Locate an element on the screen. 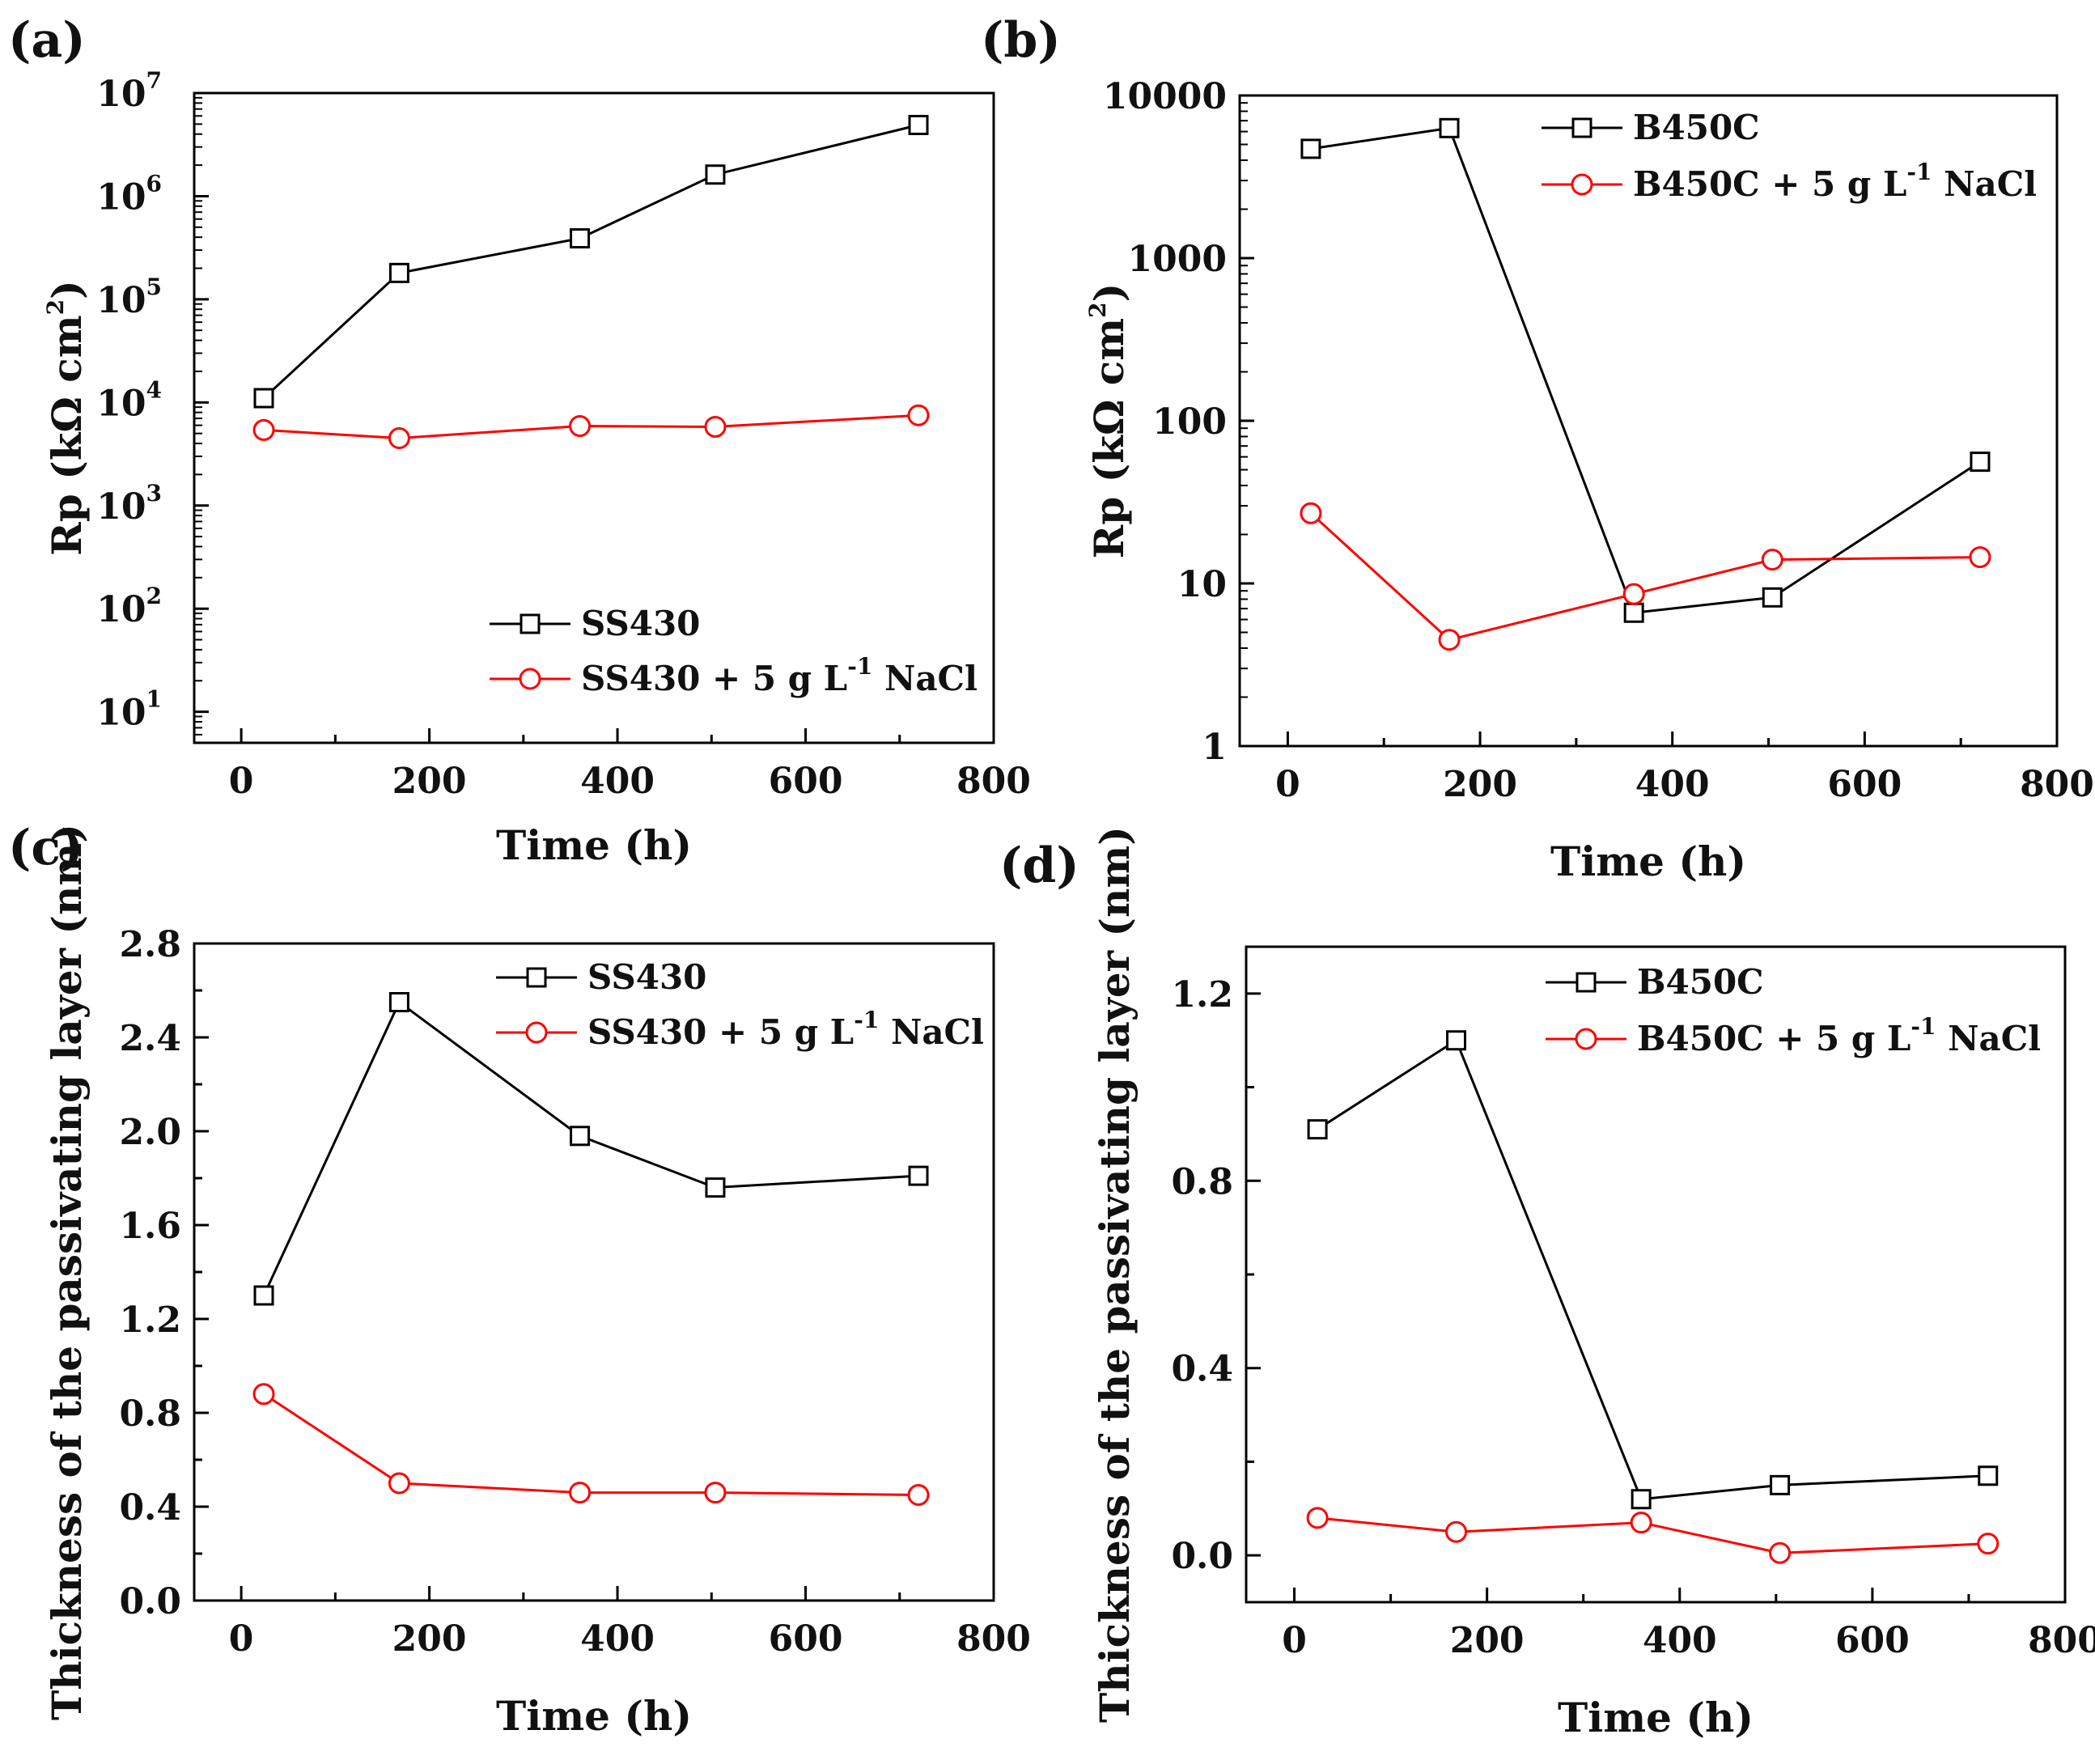 The image size is (2095, 1764). y-tick-label: 10⁴ is located at coordinates (129, 400).